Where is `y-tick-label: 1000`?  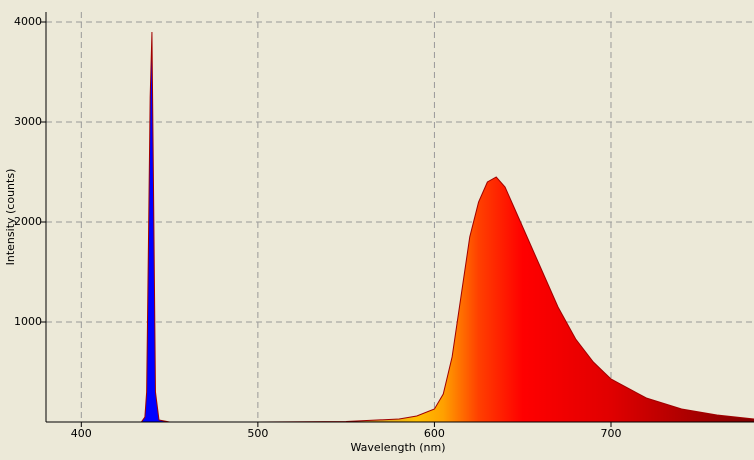
y-tick-label: 1000 is located at coordinates (28, 321).